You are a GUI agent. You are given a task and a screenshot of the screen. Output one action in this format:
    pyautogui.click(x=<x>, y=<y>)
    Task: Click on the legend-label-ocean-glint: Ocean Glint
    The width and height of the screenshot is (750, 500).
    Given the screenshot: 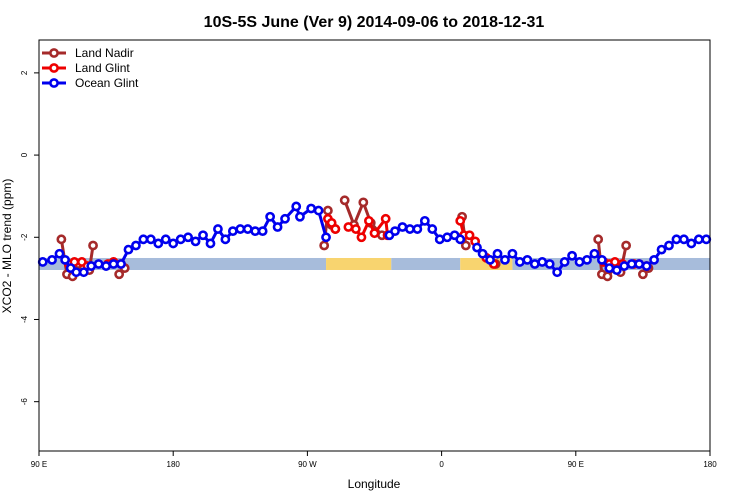 What is the action you would take?
    pyautogui.click(x=107, y=83)
    